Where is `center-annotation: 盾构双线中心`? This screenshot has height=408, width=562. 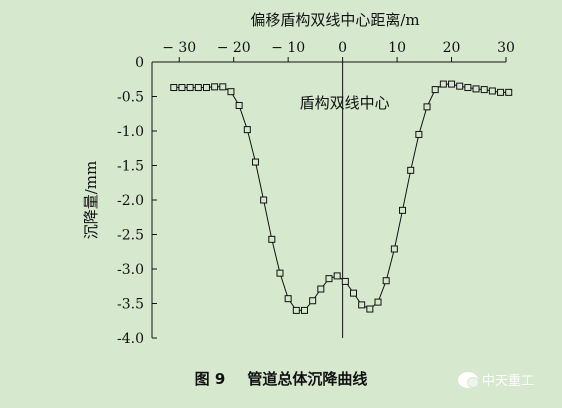 center-annotation: 盾构双线中心 is located at coordinates (345, 103).